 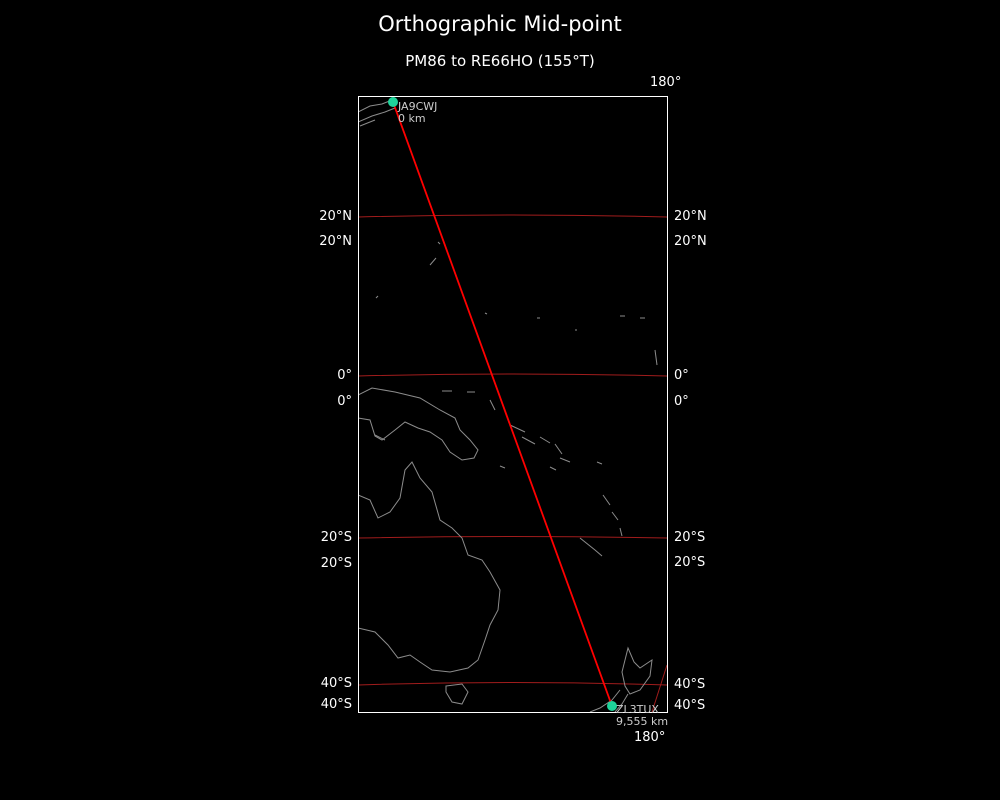 I want to click on lat-label-right-40s-a: 40°S, so click(x=690, y=684).